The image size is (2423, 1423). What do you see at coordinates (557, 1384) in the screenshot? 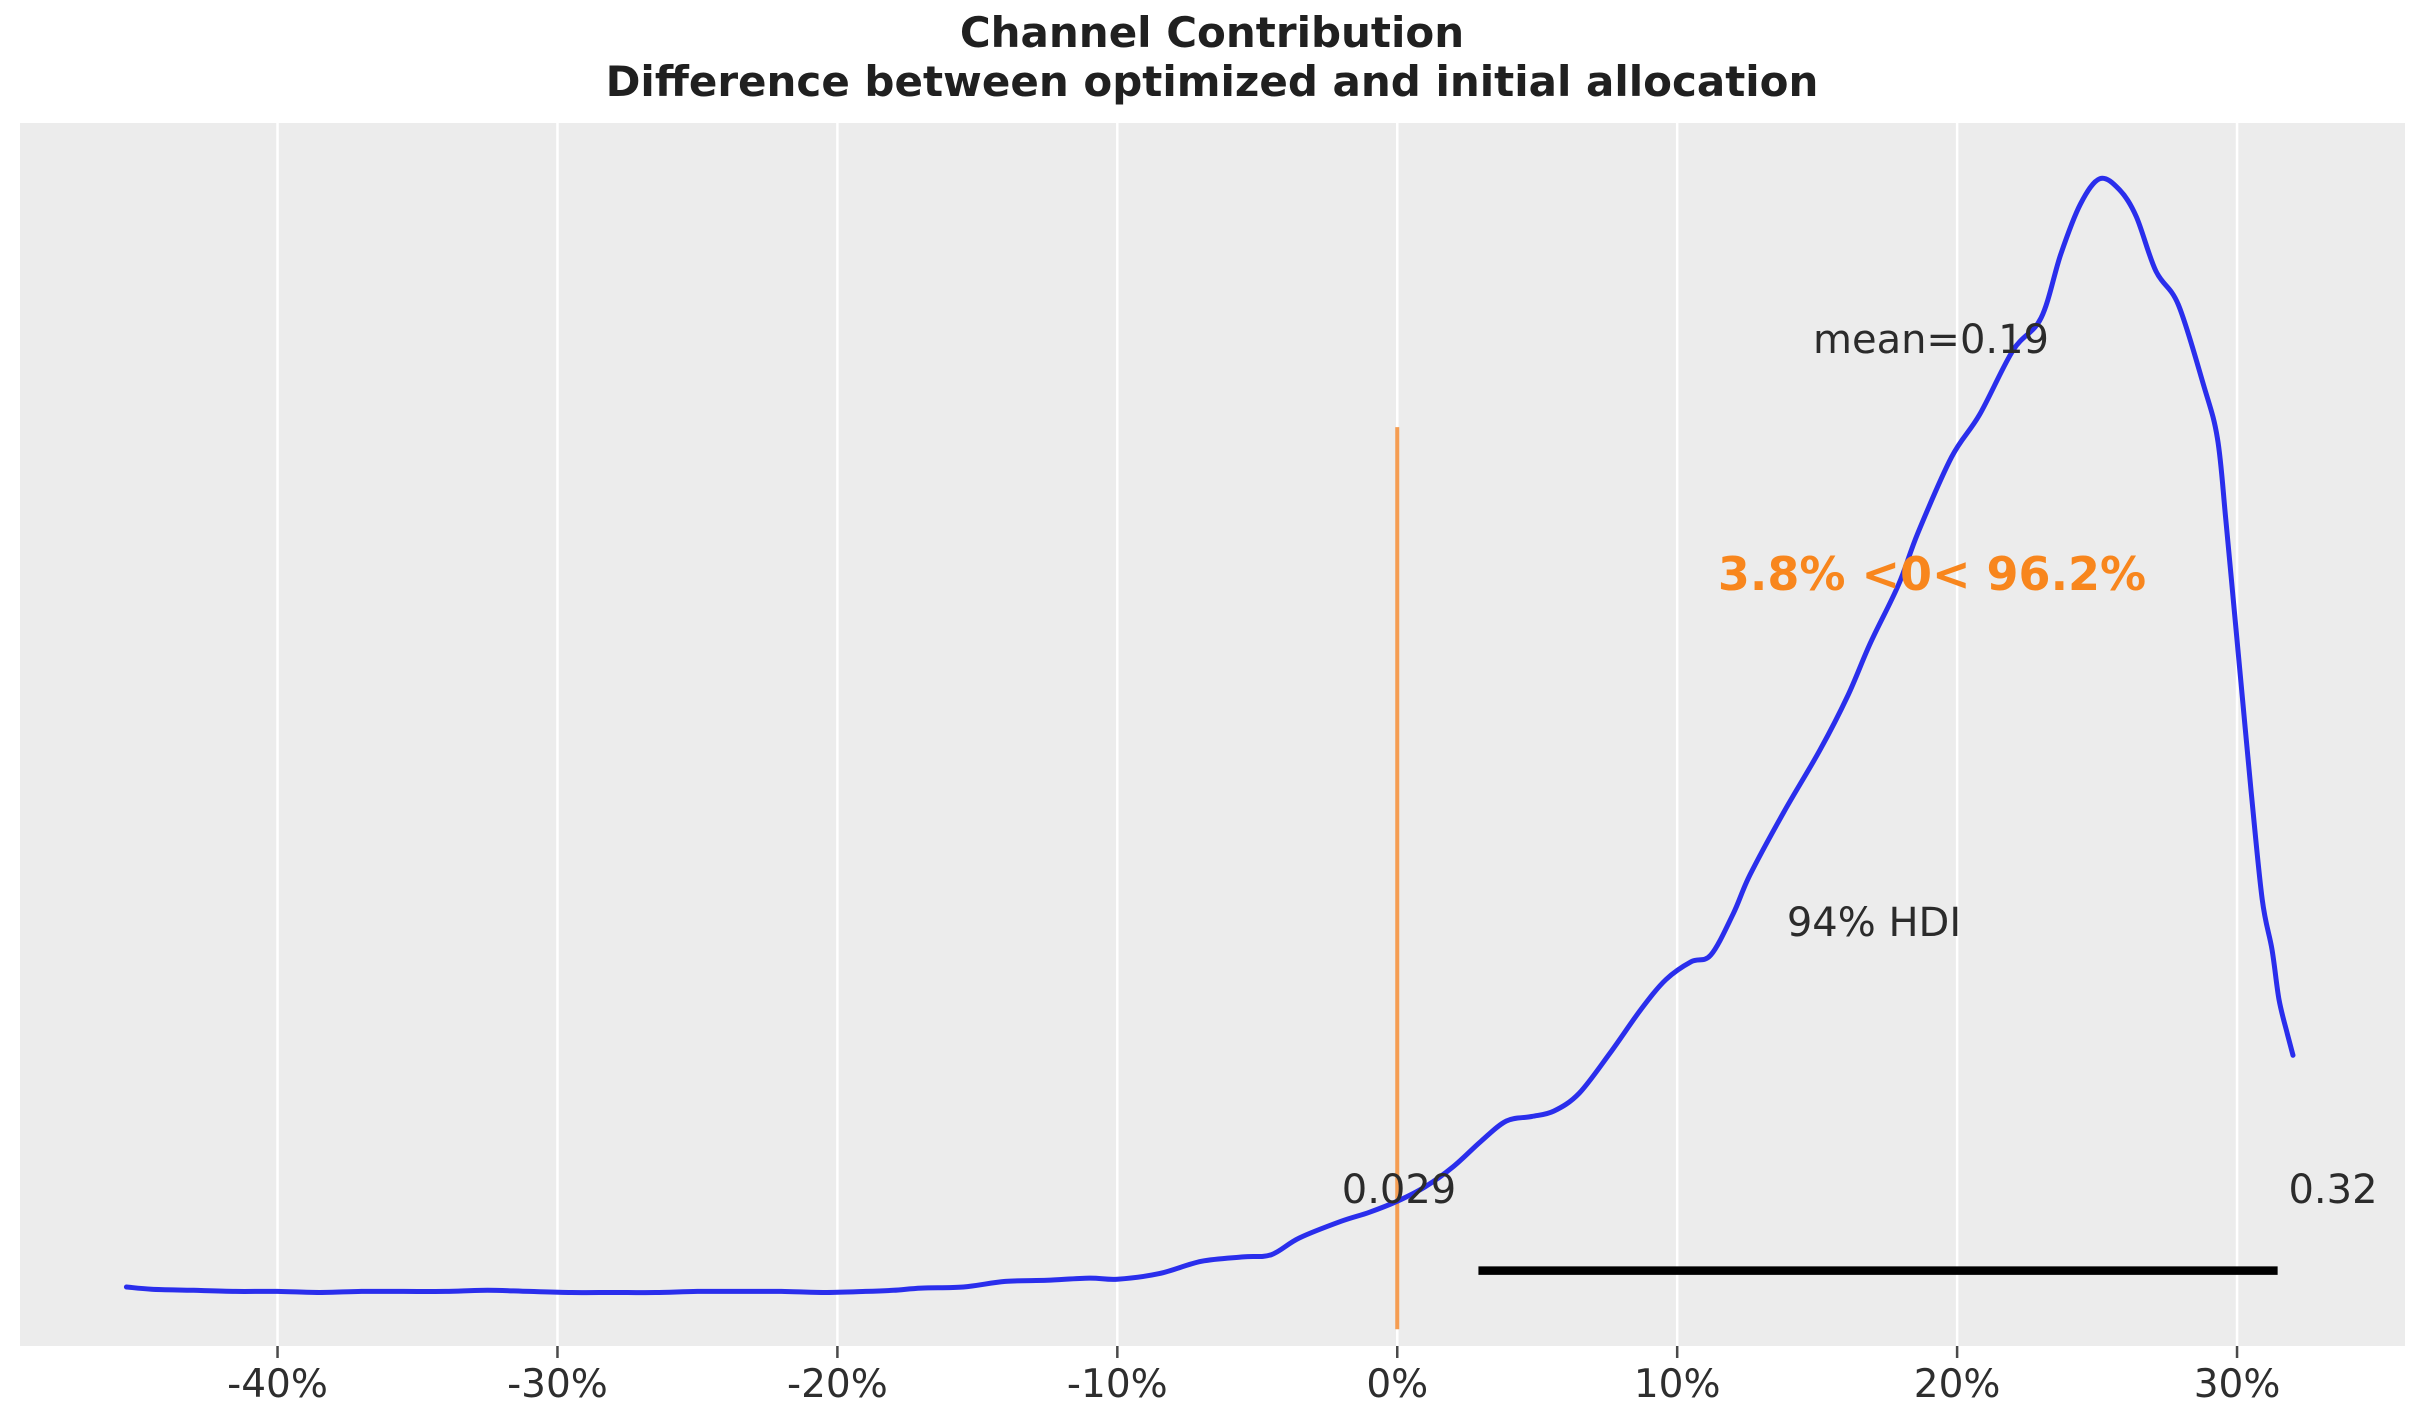
I see `x-tick-label: -30%` at bounding box center [557, 1384].